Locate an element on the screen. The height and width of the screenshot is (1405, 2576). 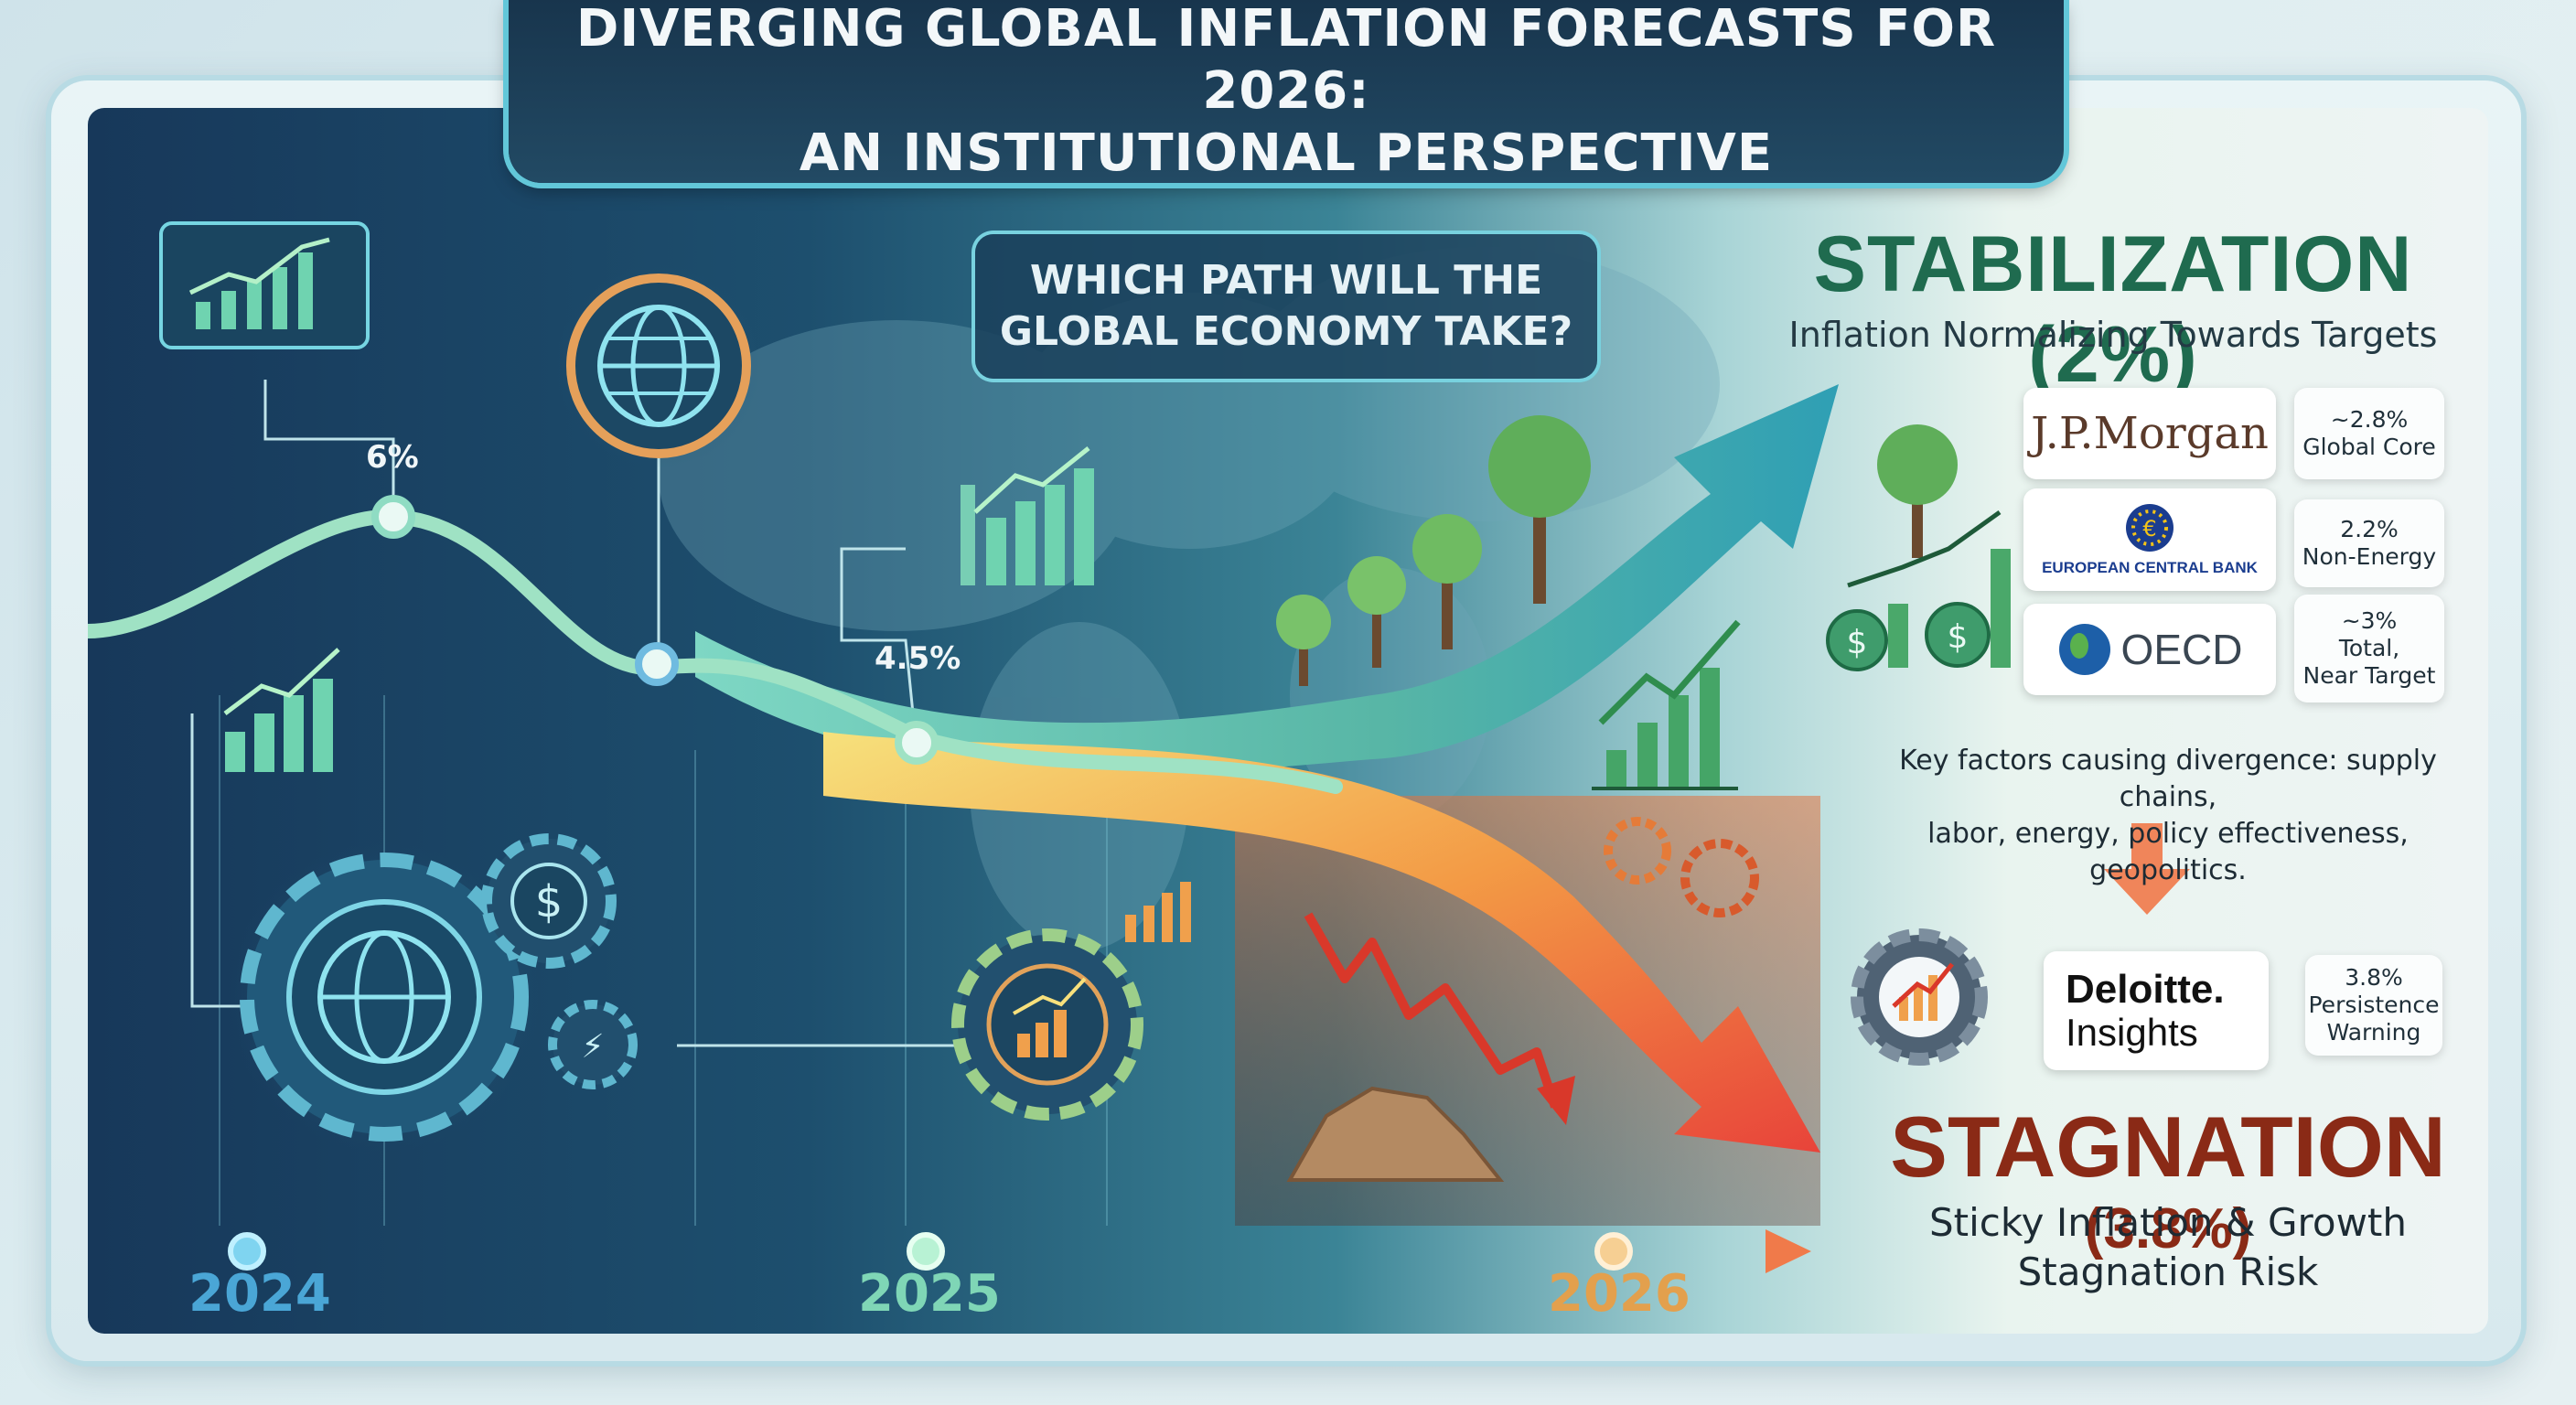
ecb-euro-icon: € is located at coordinates (2150, 528).